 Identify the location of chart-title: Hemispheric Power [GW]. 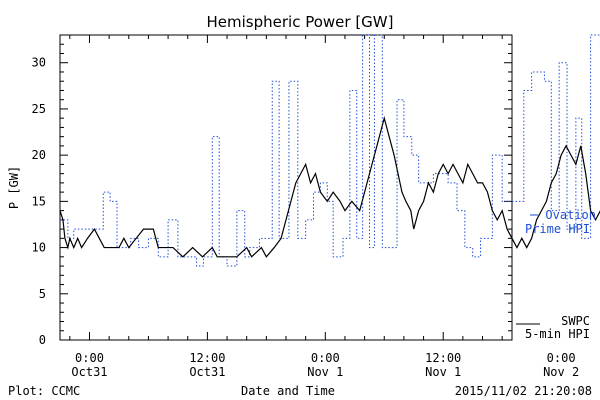
(300, 22).